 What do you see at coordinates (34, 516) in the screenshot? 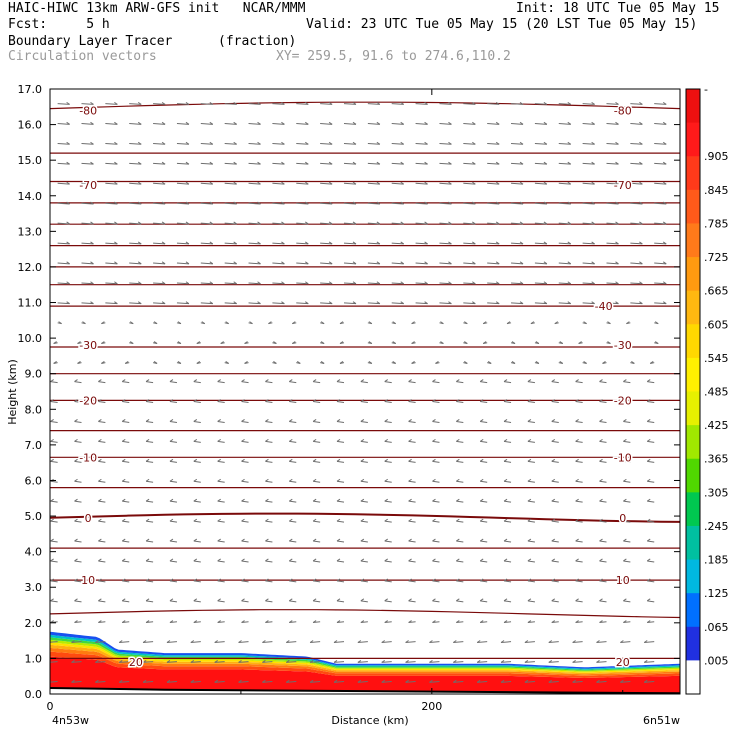
I see `y-tick-label: 5.0` at bounding box center [34, 516].